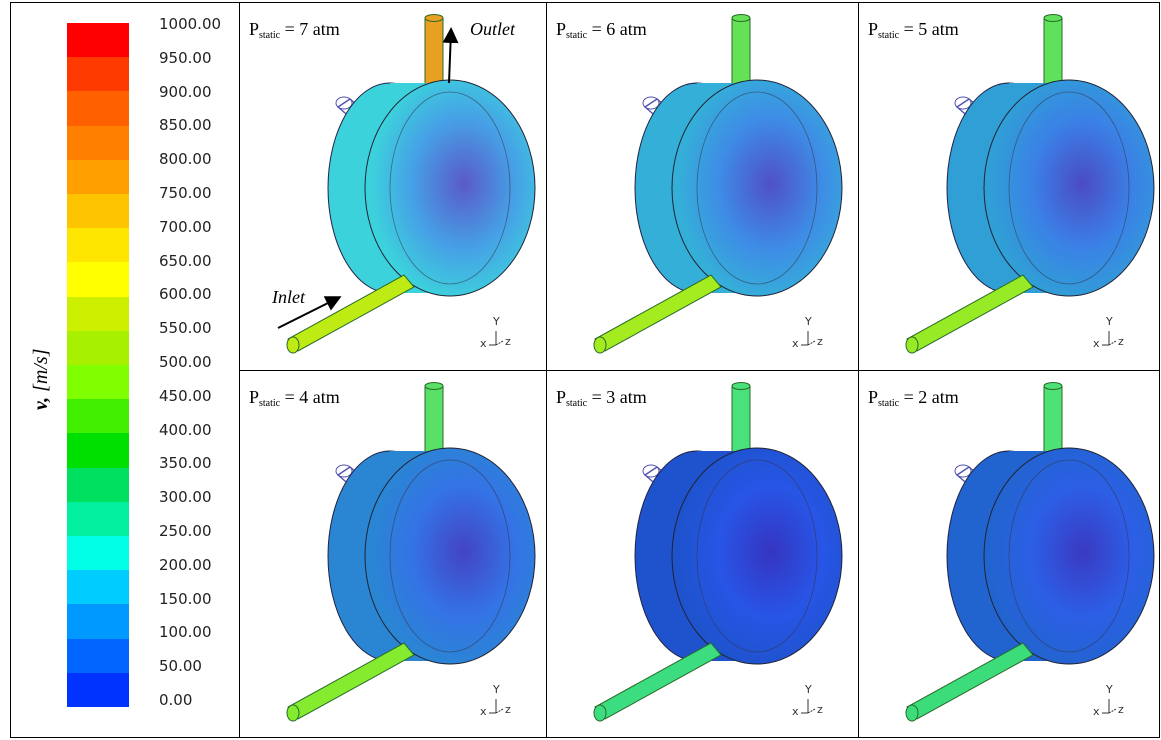  Describe the element at coordinates (294, 398) in the screenshot. I see `pressure-label: Pstatic = 4 atm` at that location.